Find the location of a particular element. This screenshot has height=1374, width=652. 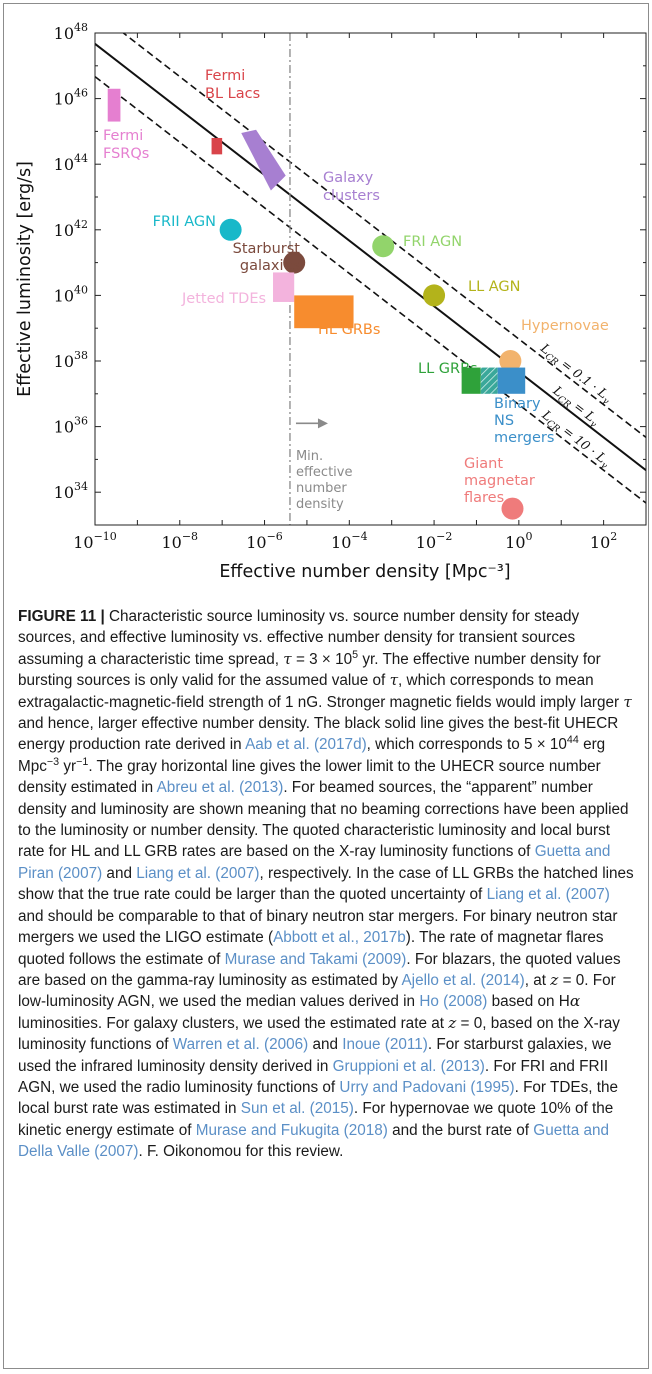

x-tick-label: 10⁻⁶ is located at coordinates (264, 541).